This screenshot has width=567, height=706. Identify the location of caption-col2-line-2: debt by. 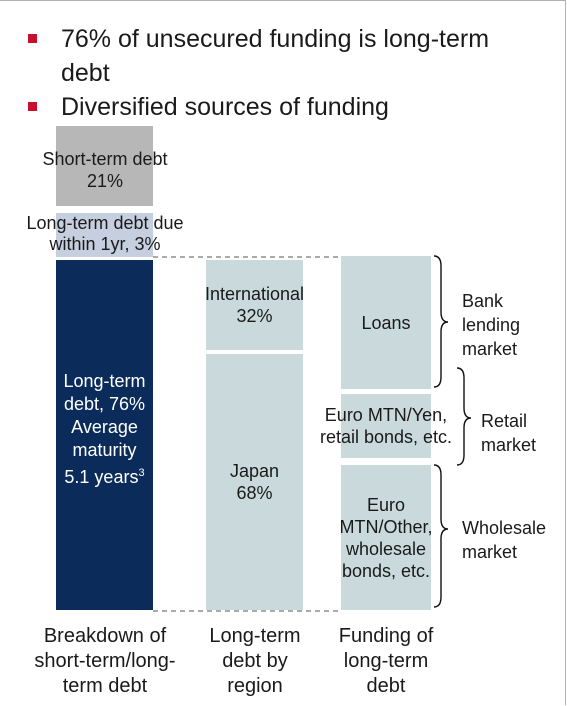
(255, 661).